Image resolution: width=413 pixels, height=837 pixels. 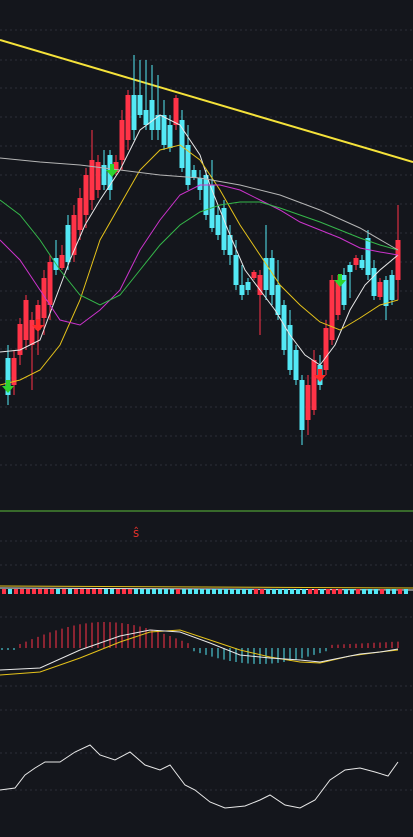 I want to click on buy-arrow-icon, so click(x=112, y=170).